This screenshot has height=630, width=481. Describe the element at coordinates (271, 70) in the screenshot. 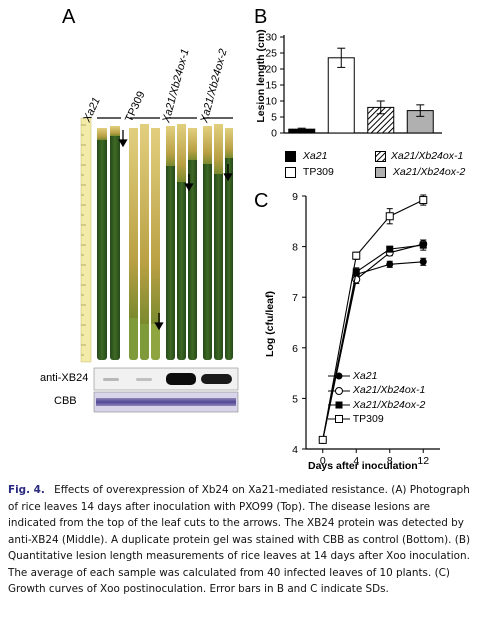

I see `y-tick-label: 20` at that location.